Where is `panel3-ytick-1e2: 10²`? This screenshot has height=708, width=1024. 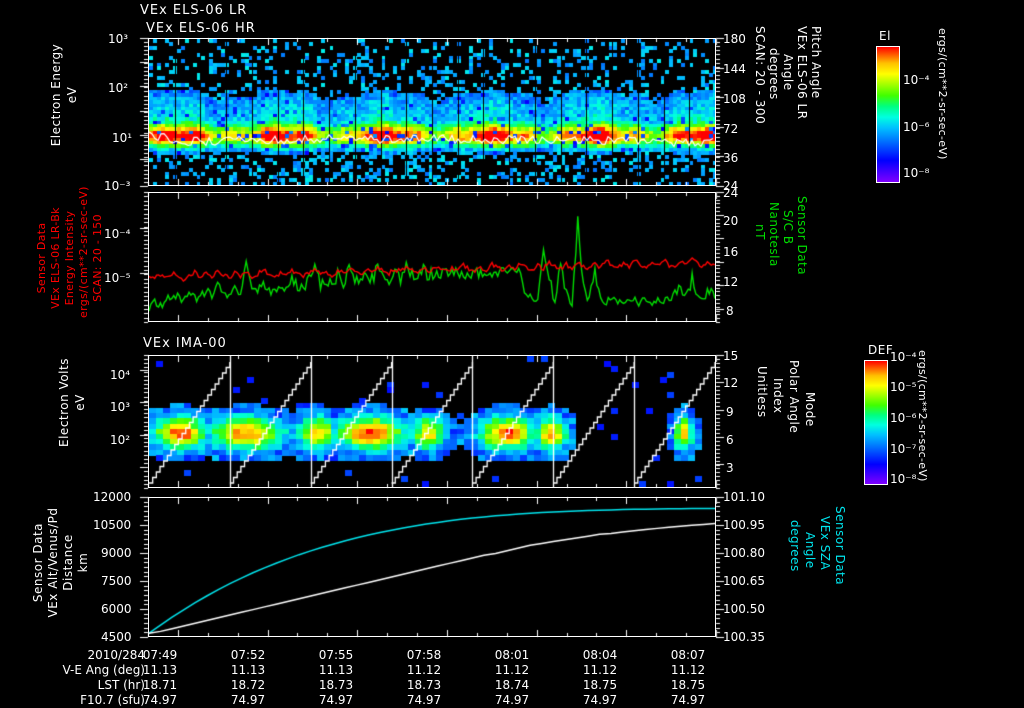 panel3-ytick-1e2: 10² is located at coordinates (120, 440).